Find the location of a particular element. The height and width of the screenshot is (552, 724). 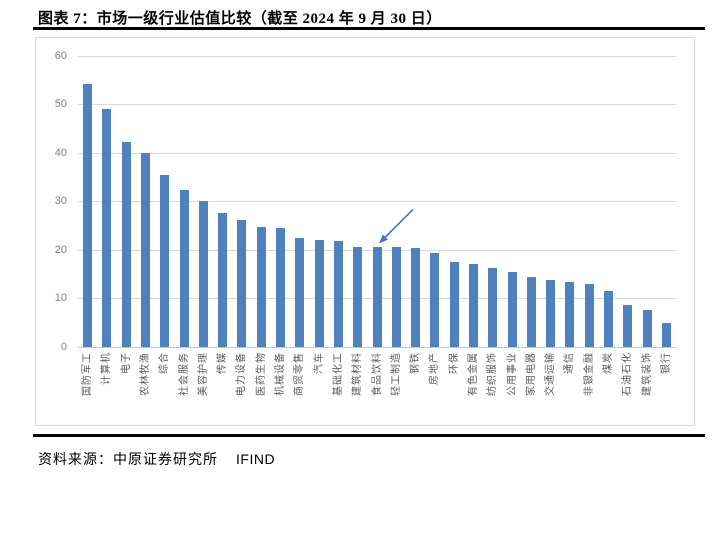

x-axis-category-label: 交通运输 is located at coordinates (550, 374).